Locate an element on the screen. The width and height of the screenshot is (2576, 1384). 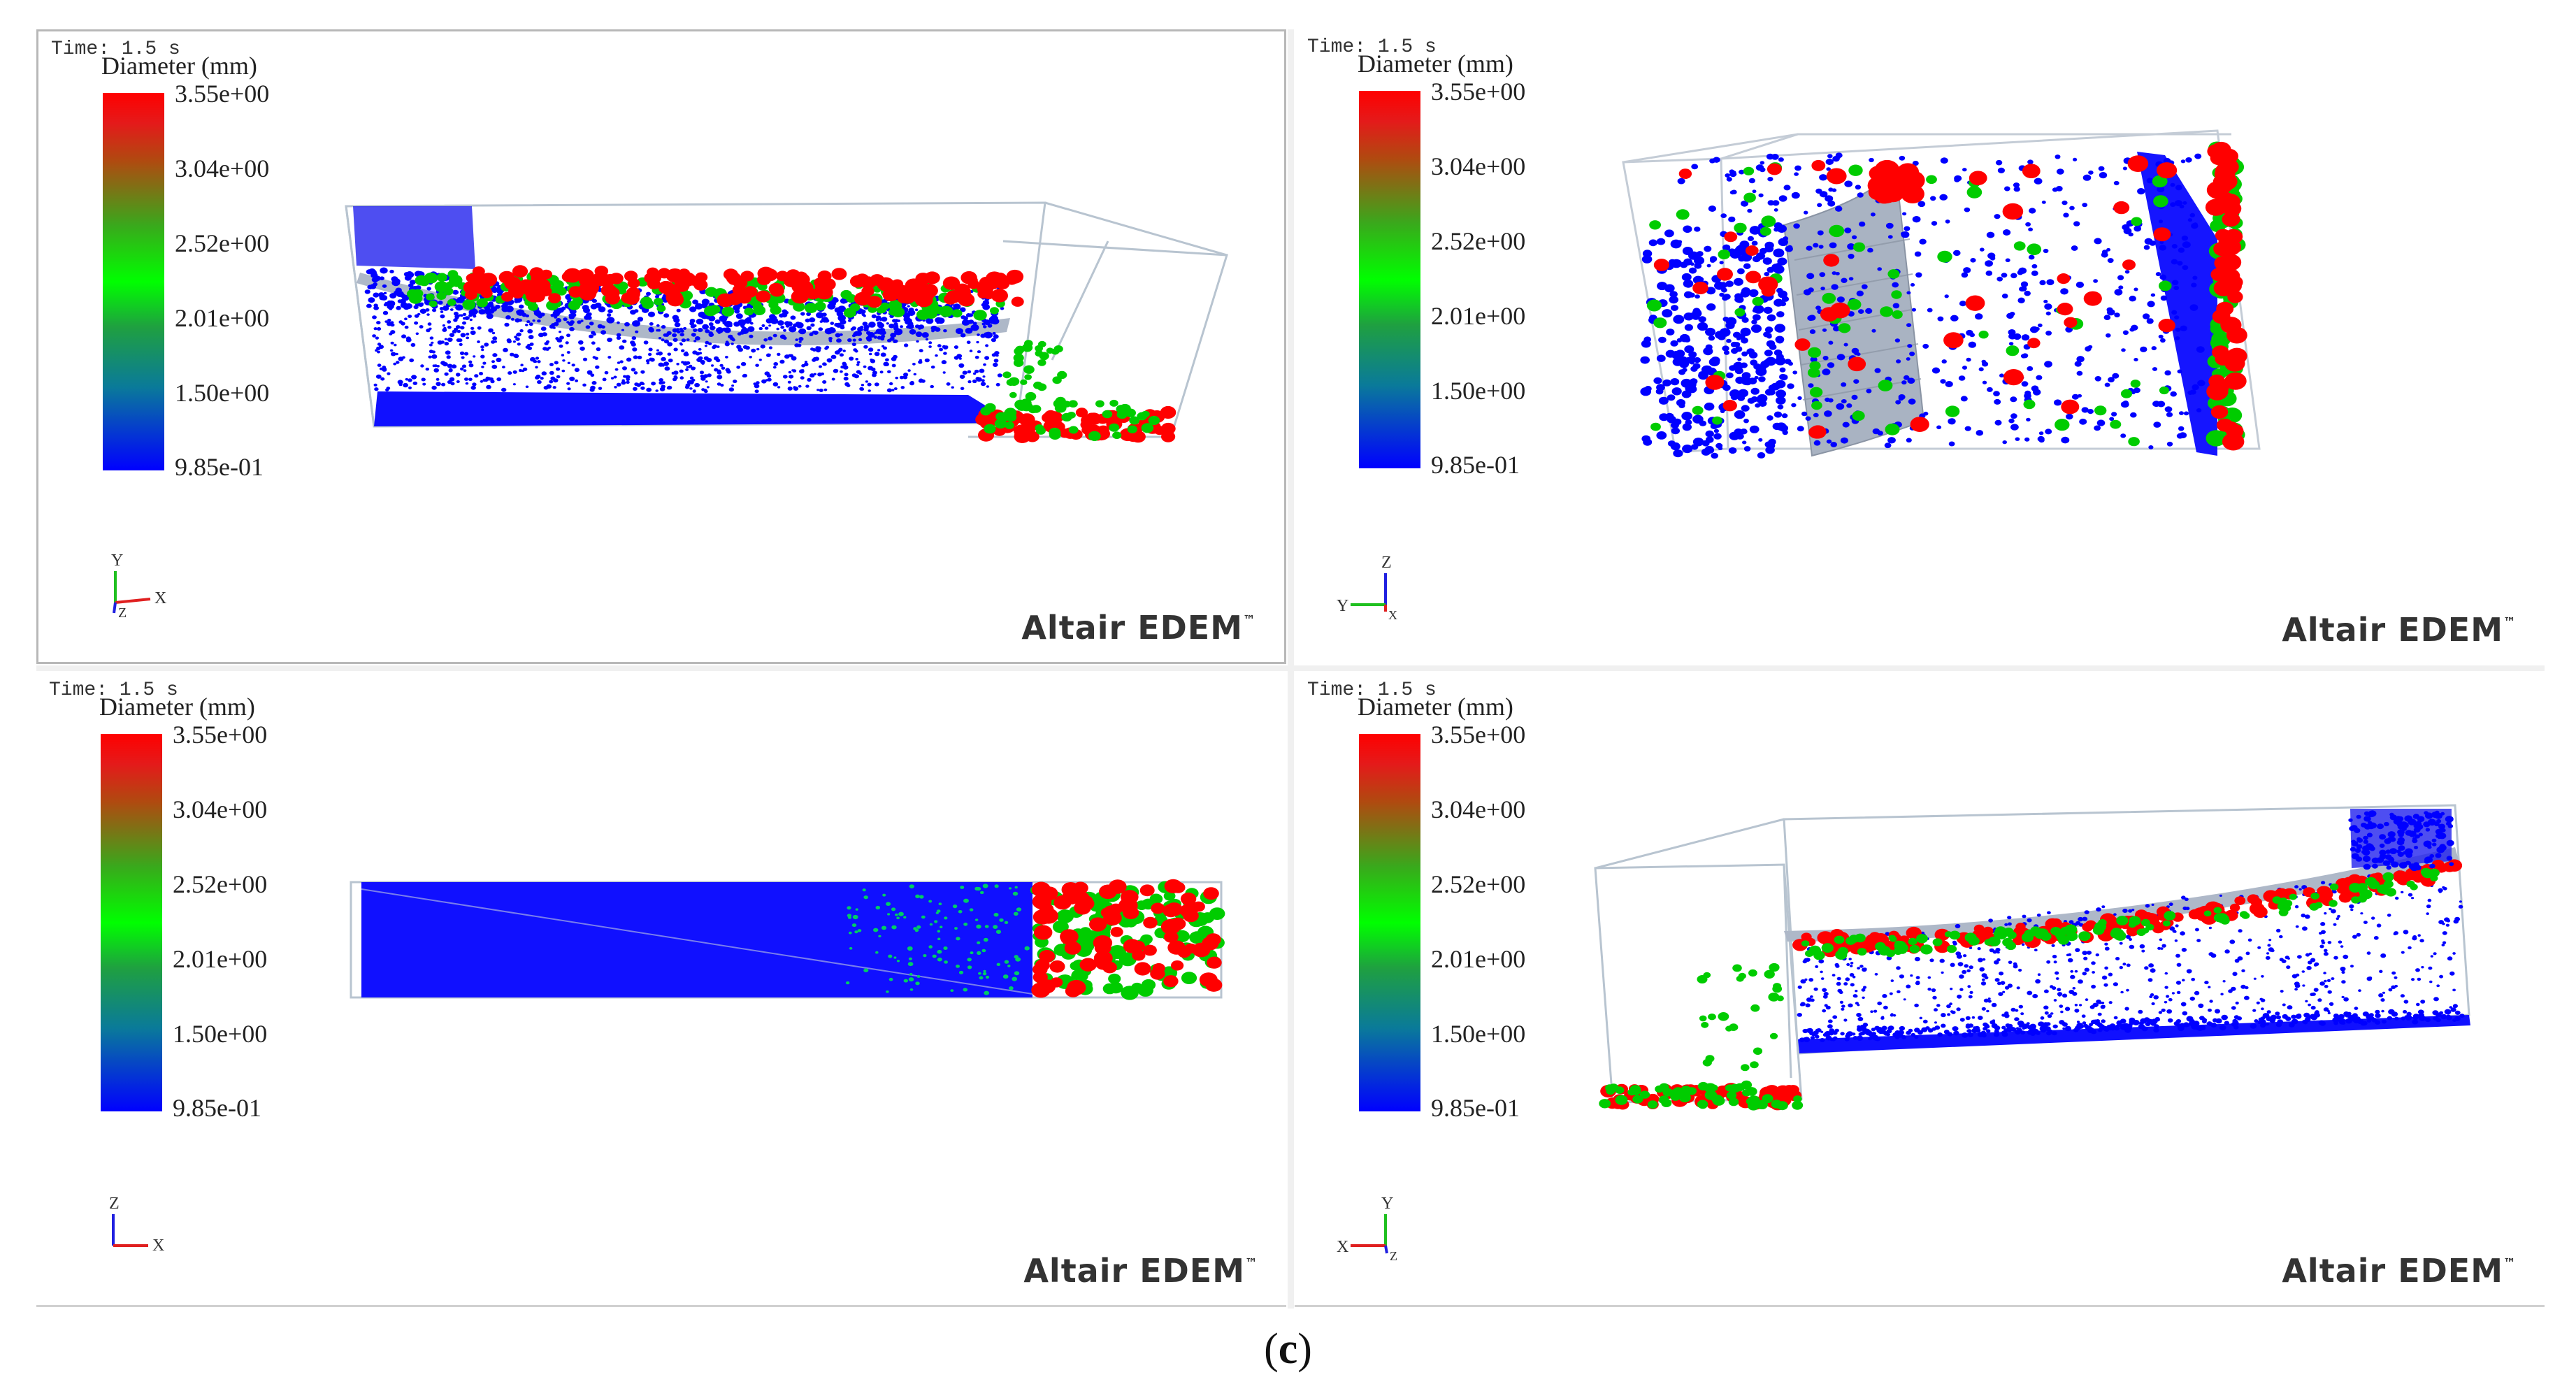
figure-caption: (c) is located at coordinates (1288, 1349).